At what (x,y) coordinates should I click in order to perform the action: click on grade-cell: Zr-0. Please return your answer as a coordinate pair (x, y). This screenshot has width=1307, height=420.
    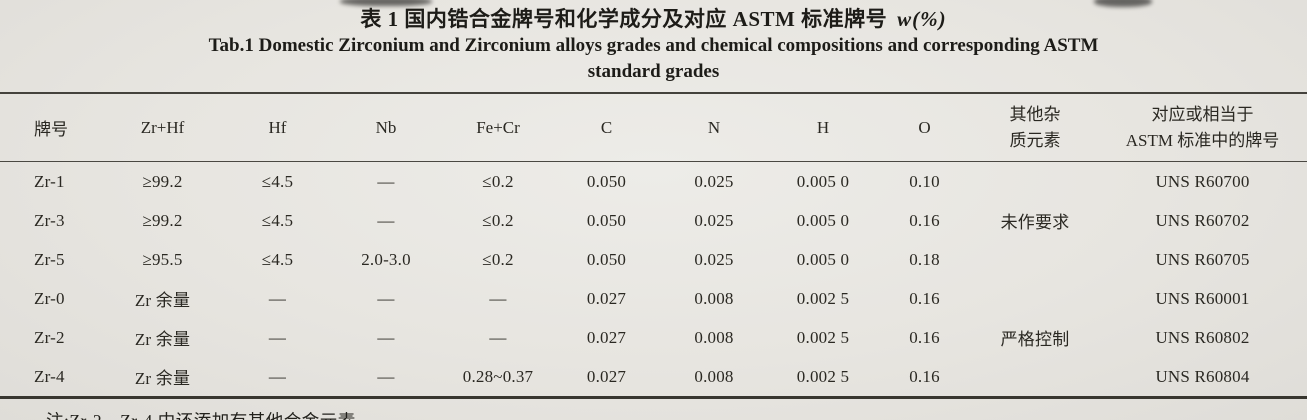
    Looking at the image, I should click on (49, 298).